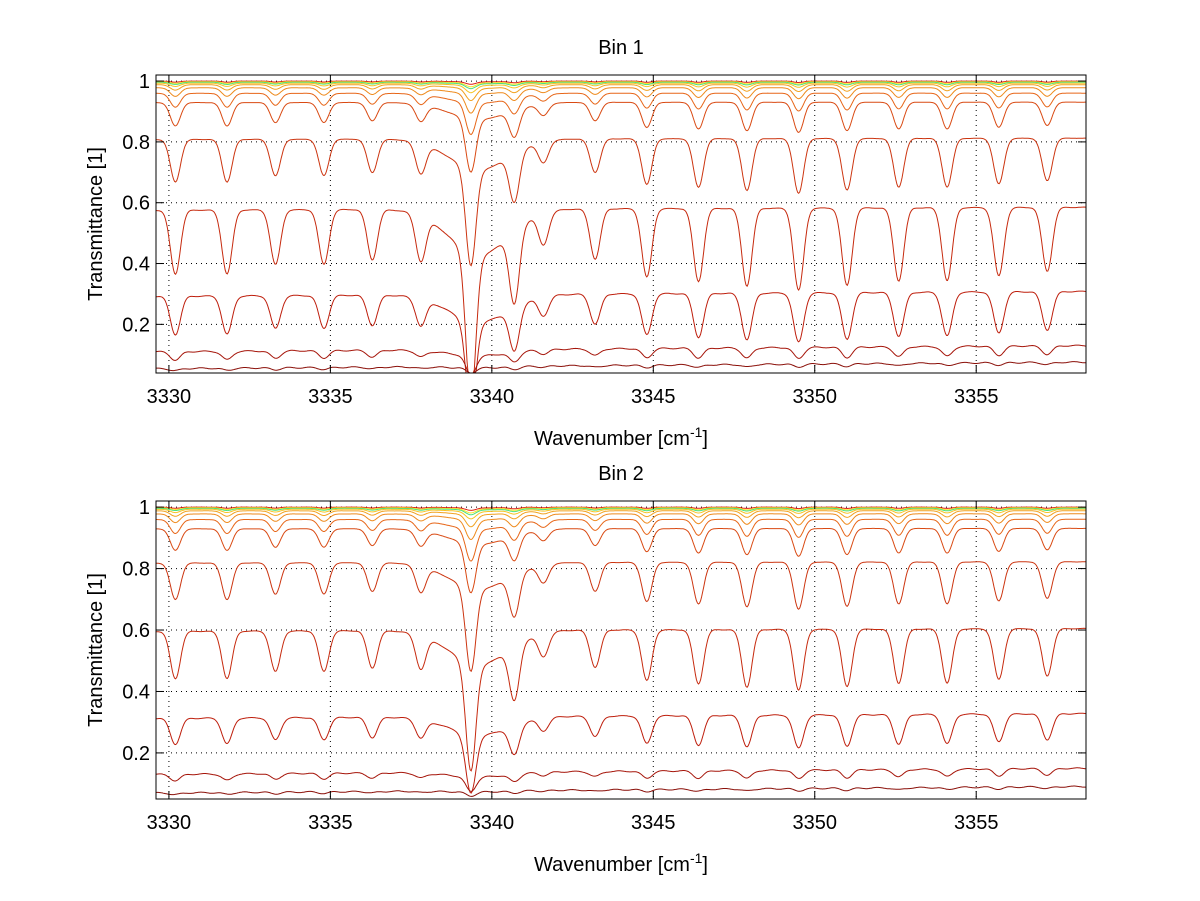 This screenshot has height=901, width=1200. I want to click on chart-title: Bin 1, so click(621, 48).